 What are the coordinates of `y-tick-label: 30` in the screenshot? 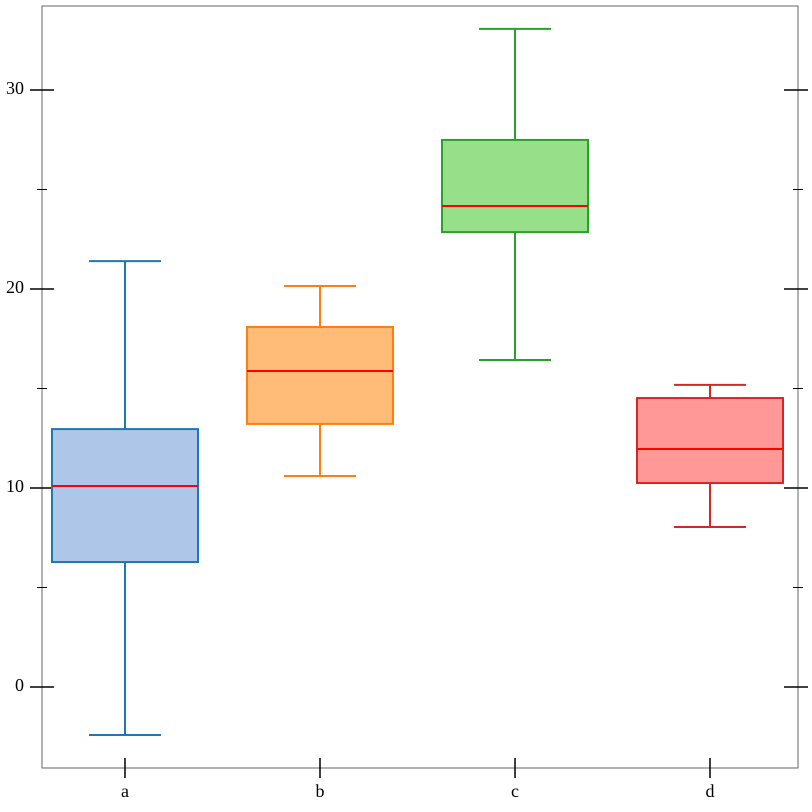 It's located at (15, 88).